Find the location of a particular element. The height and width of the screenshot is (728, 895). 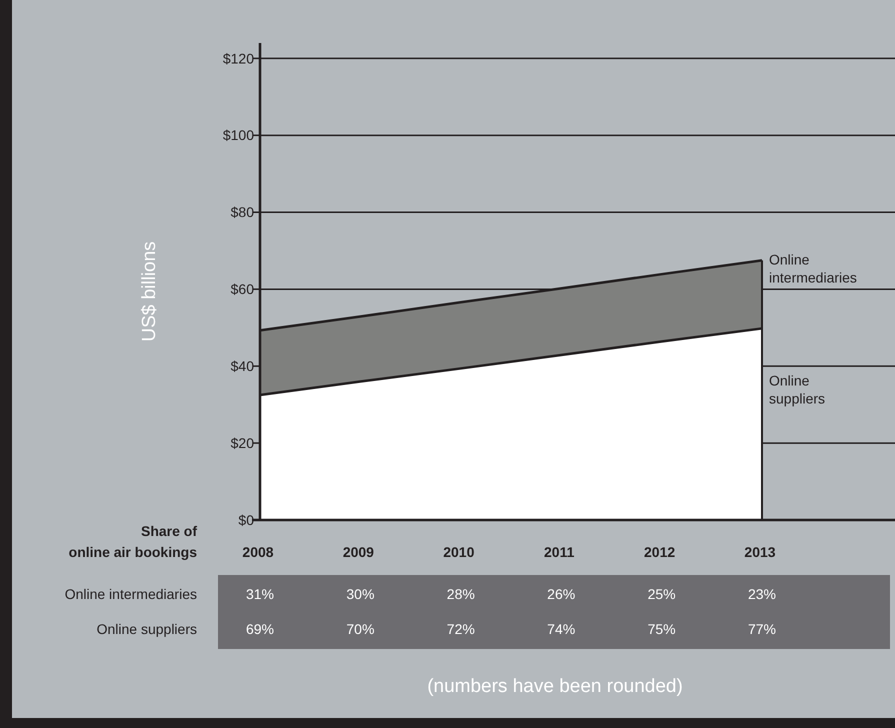

text: 69% is located at coordinates (260, 629).